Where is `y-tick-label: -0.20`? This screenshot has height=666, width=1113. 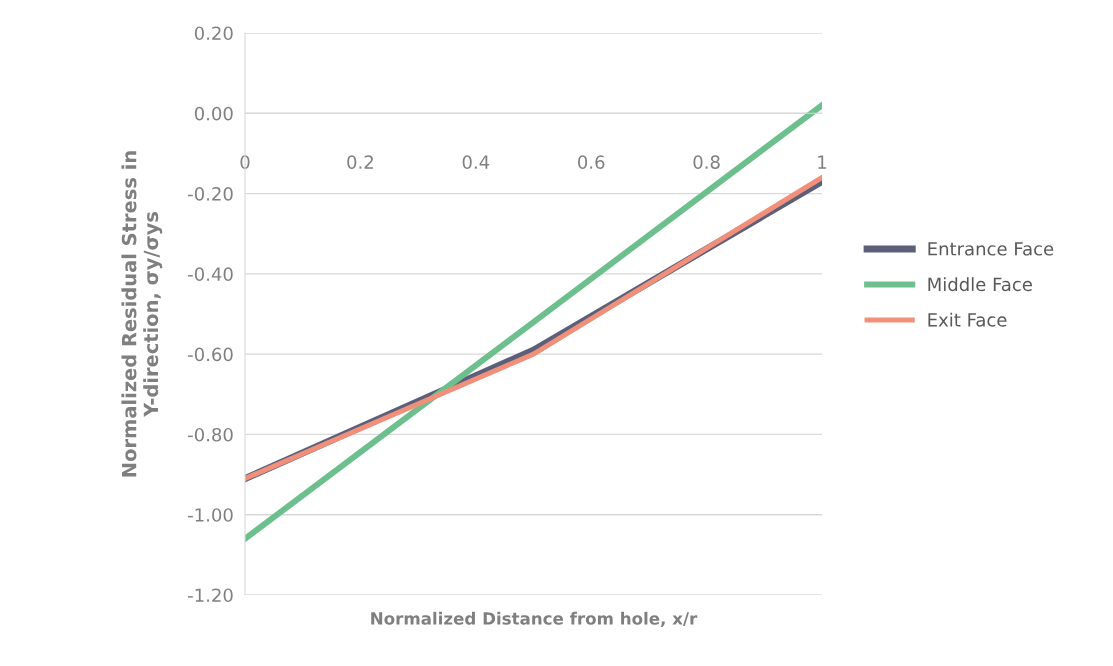 y-tick-label: -0.20 is located at coordinates (210, 194).